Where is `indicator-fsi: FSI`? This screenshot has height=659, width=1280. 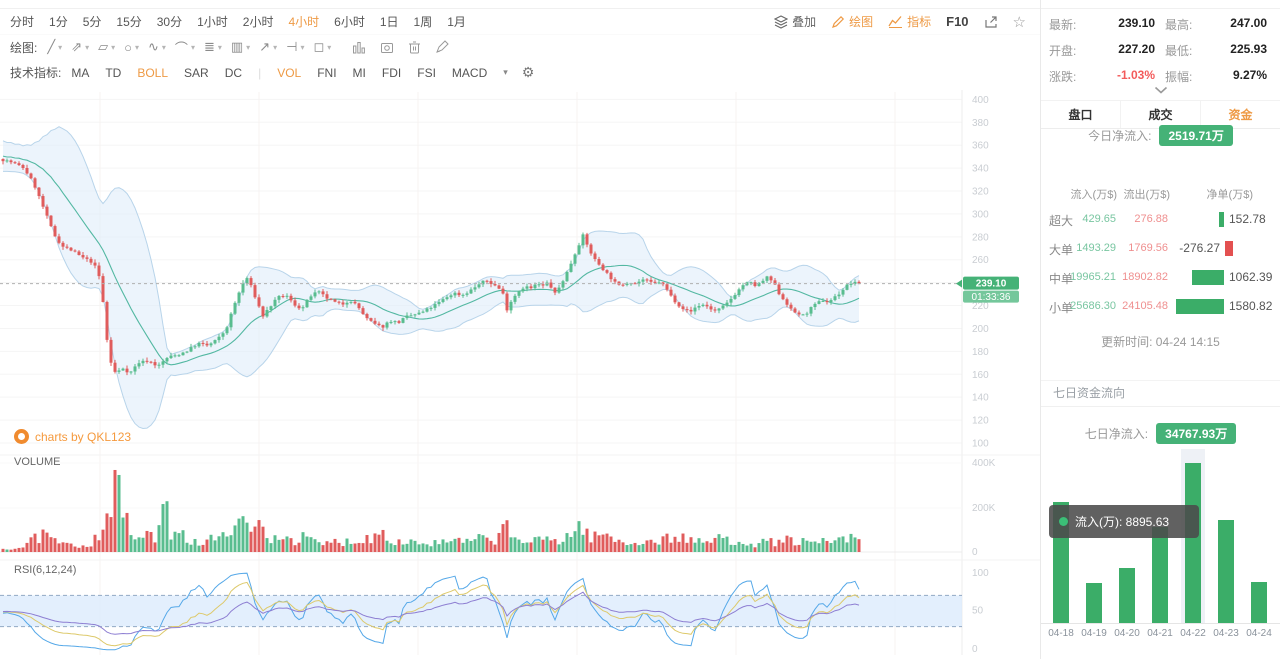 indicator-fsi: FSI is located at coordinates (426, 72).